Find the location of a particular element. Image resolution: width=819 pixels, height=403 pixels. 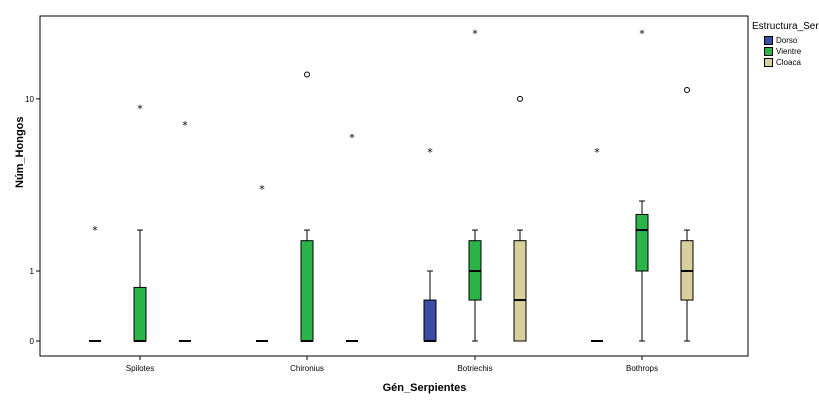

y-tick-label: 1 is located at coordinates (32, 271).